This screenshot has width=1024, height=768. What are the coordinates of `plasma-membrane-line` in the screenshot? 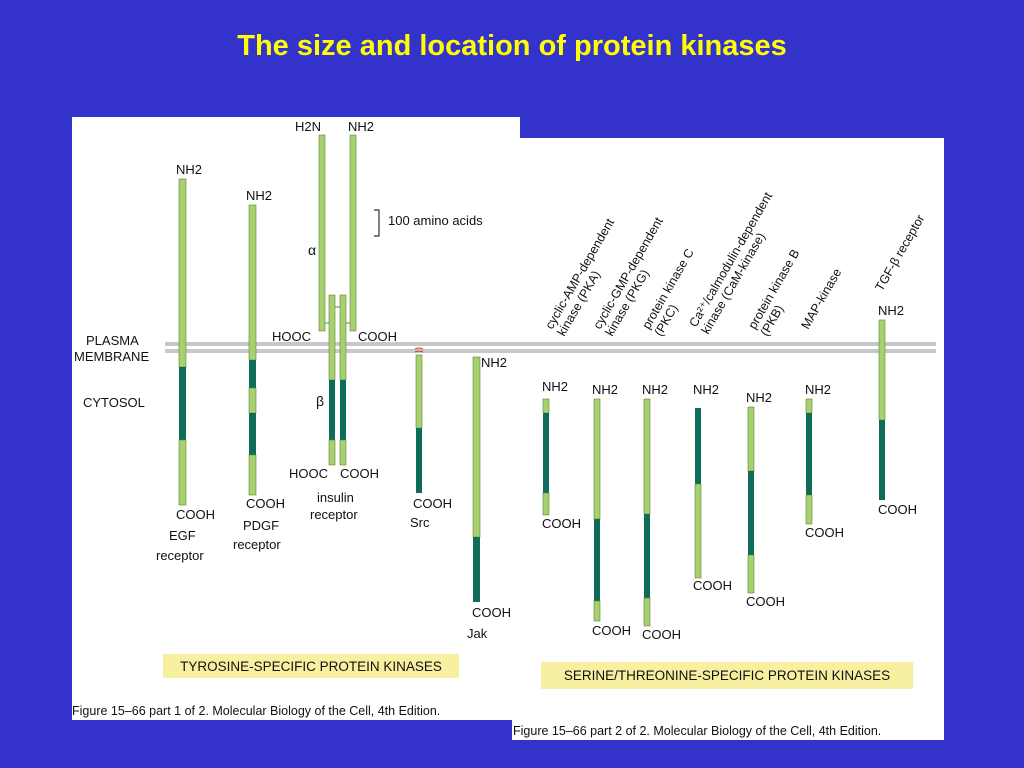 It's located at (724, 344).